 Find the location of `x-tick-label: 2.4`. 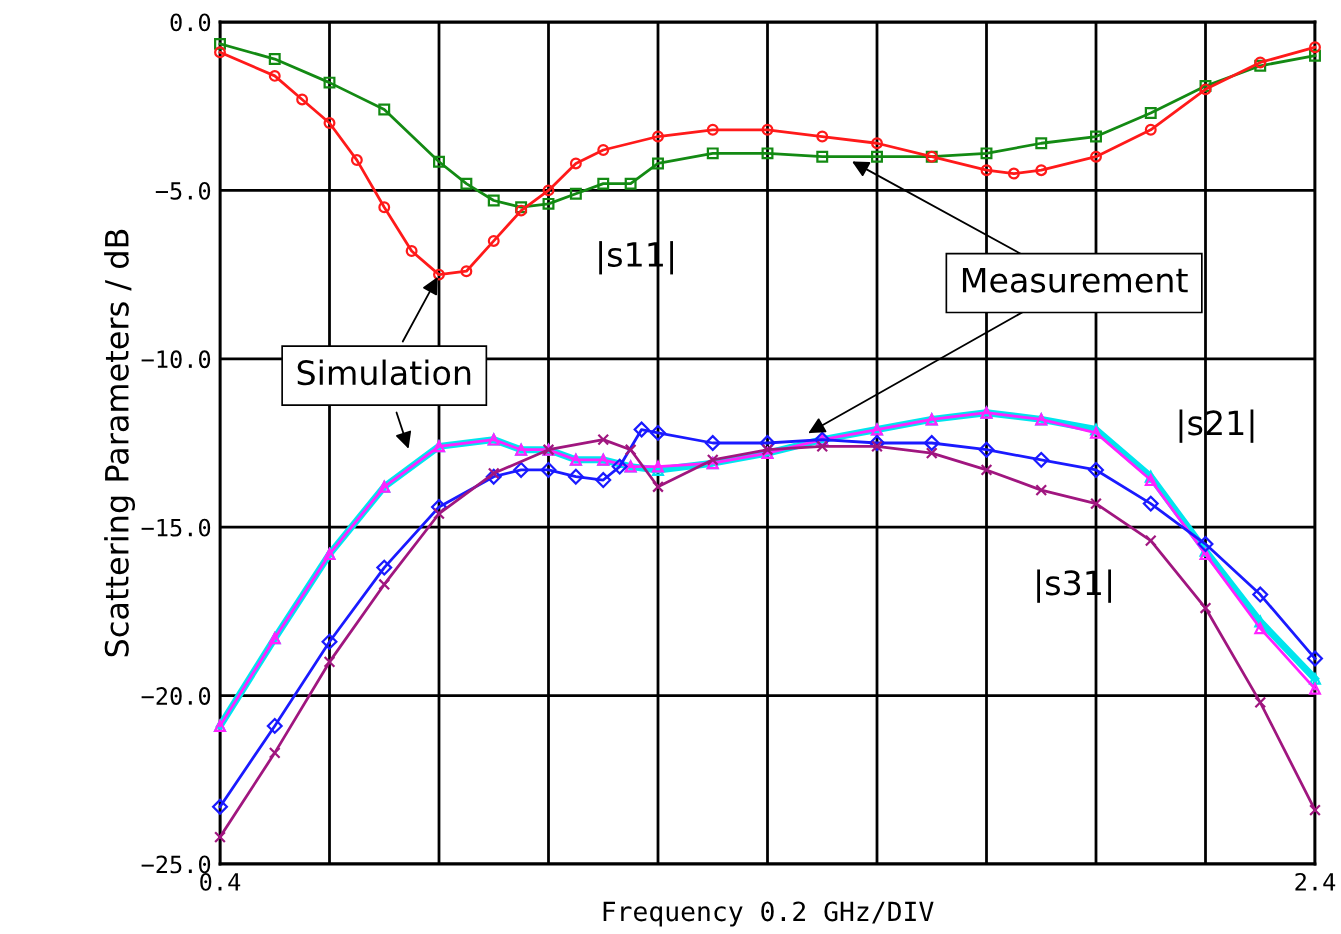

x-tick-label: 2.4 is located at coordinates (1315, 881).